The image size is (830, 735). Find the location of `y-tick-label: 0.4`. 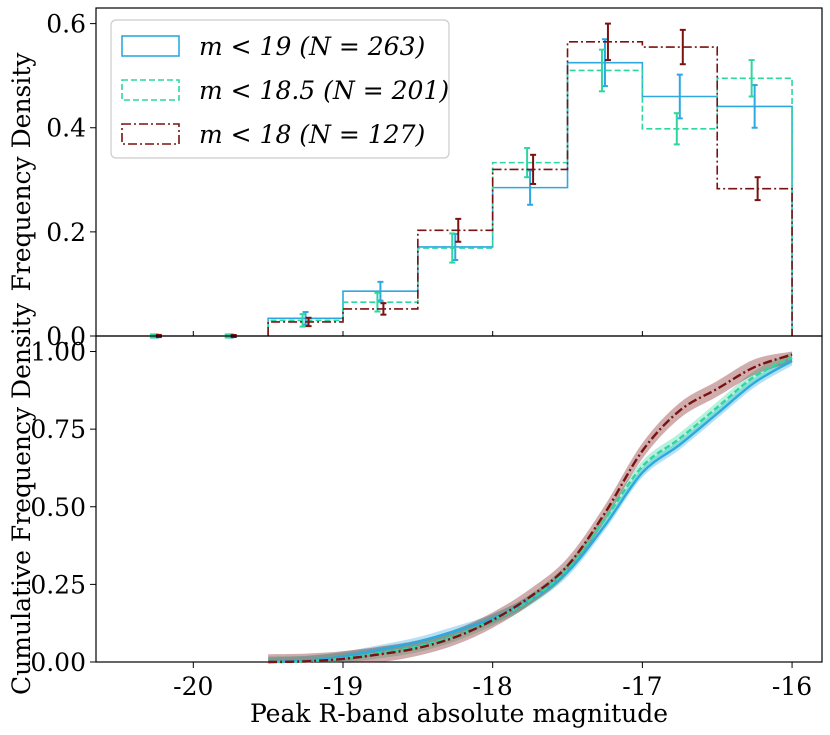

y-tick-label: 0.4 is located at coordinates (66, 128).